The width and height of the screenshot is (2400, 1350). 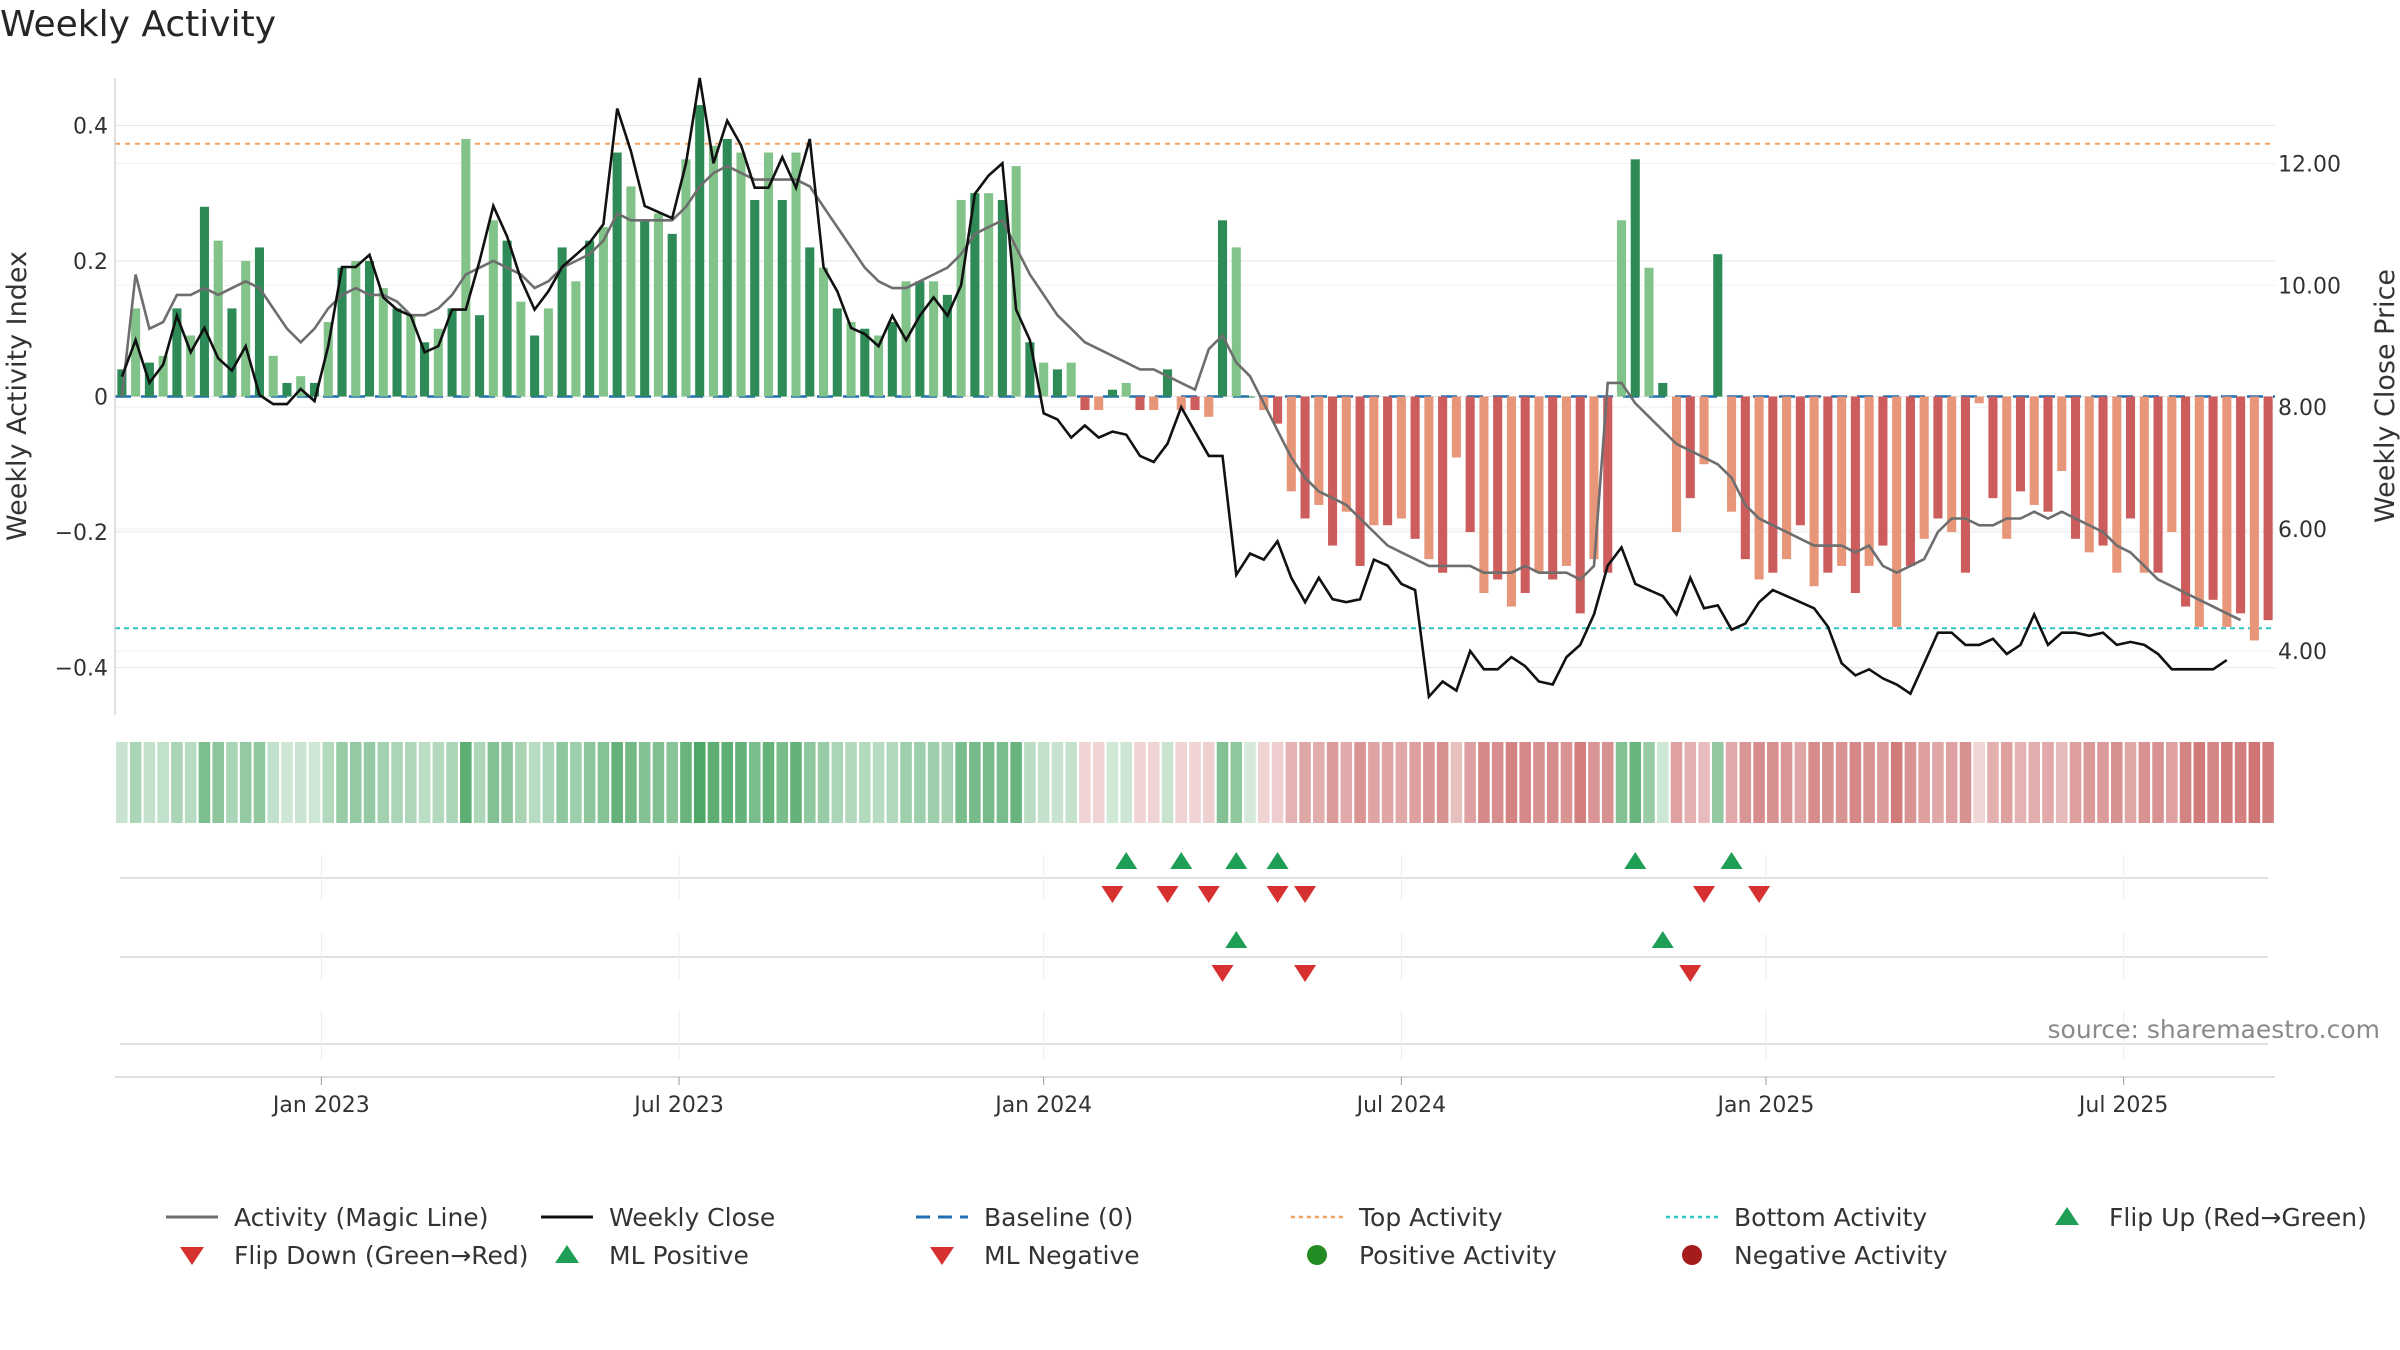 What do you see at coordinates (942, 1256) in the screenshot?
I see `triangle-down-red-icon` at bounding box center [942, 1256].